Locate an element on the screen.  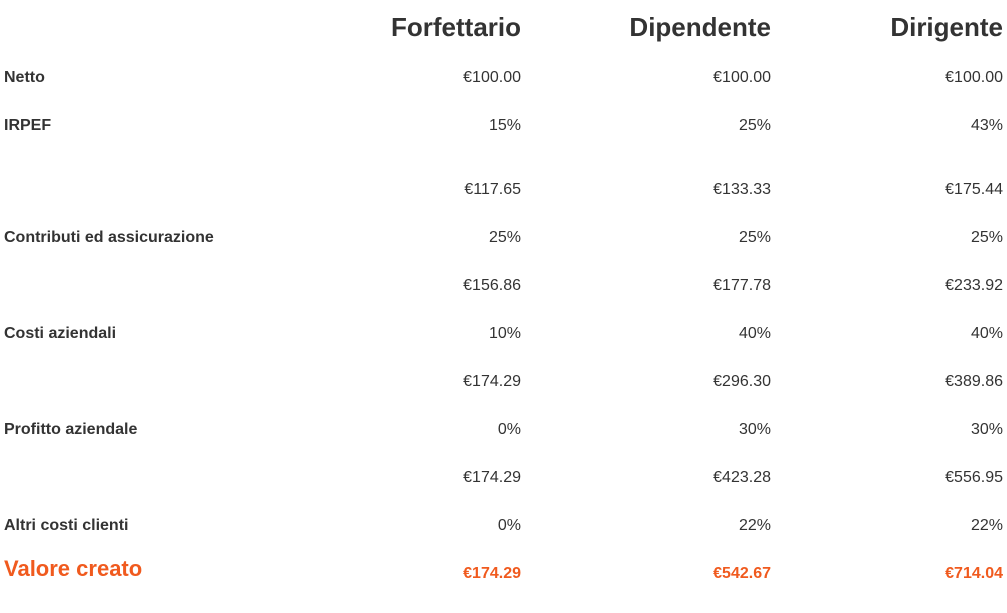
final-cell-value: €542.67 is located at coordinates (742, 573).